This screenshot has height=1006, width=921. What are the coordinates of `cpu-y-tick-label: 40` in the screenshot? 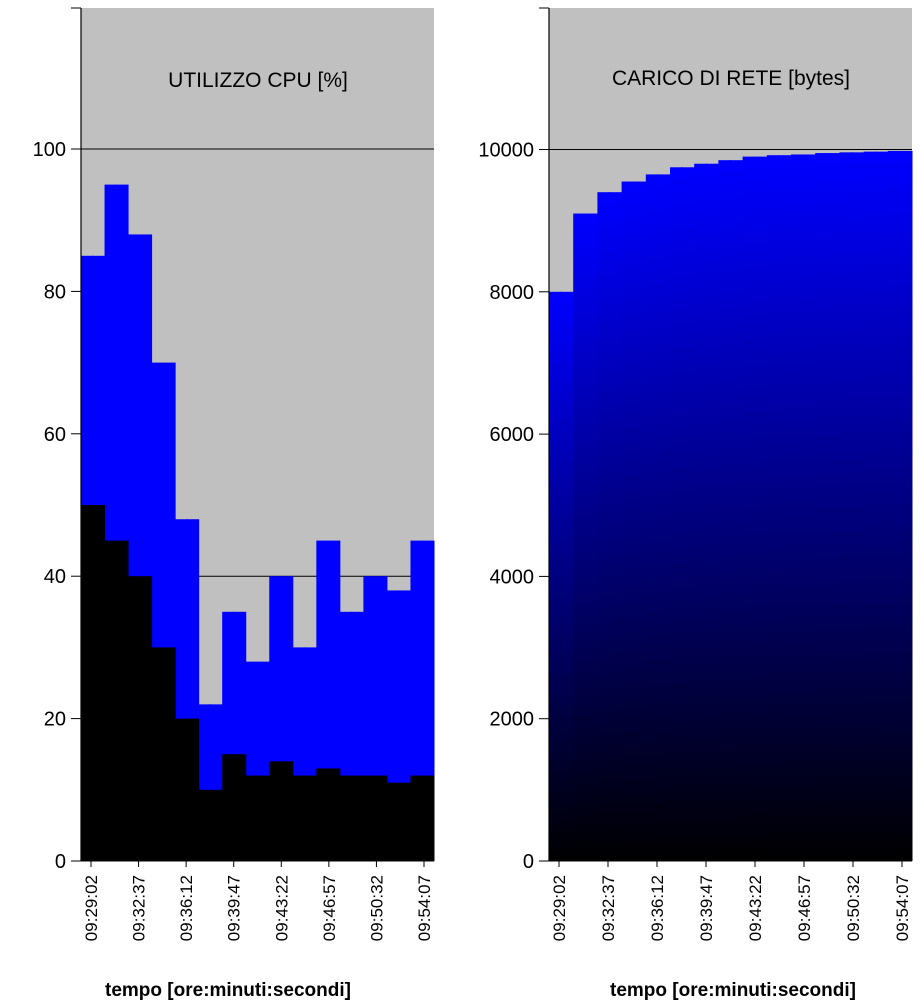 It's located at (55, 577).